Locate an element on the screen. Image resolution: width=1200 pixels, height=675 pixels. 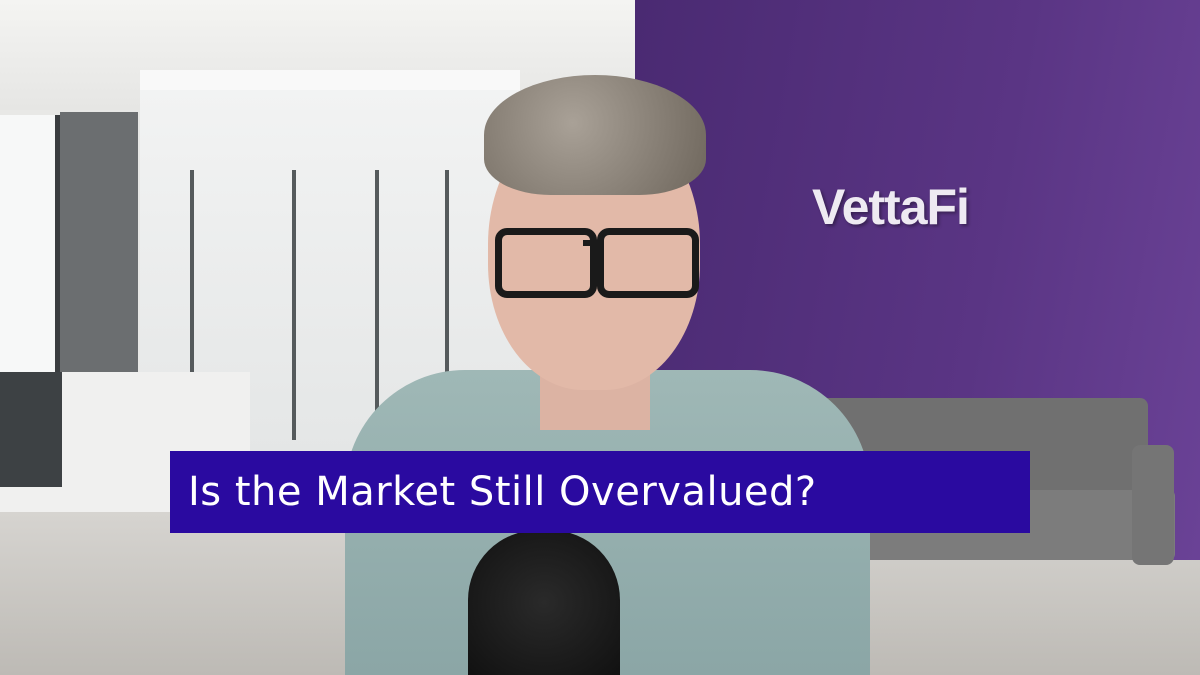
glasses-lens-right is located at coordinates (648, 263).